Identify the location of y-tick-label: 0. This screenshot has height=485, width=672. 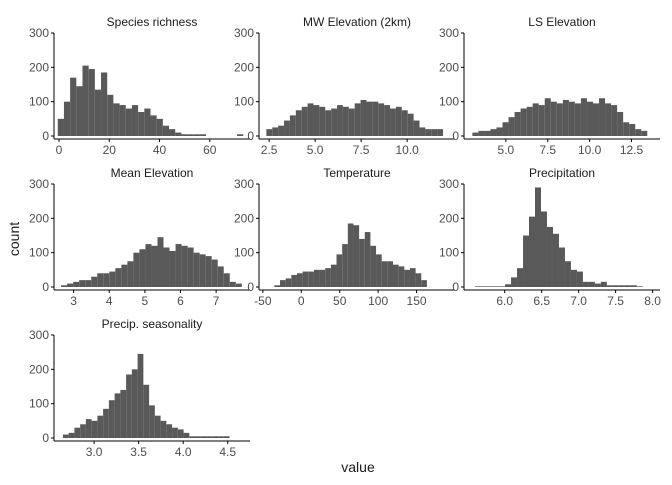
(250, 287).